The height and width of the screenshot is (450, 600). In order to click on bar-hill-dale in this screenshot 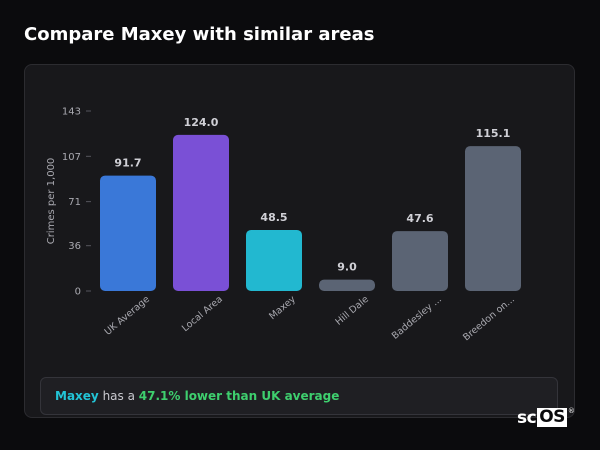, I will do `click(347, 285)`.